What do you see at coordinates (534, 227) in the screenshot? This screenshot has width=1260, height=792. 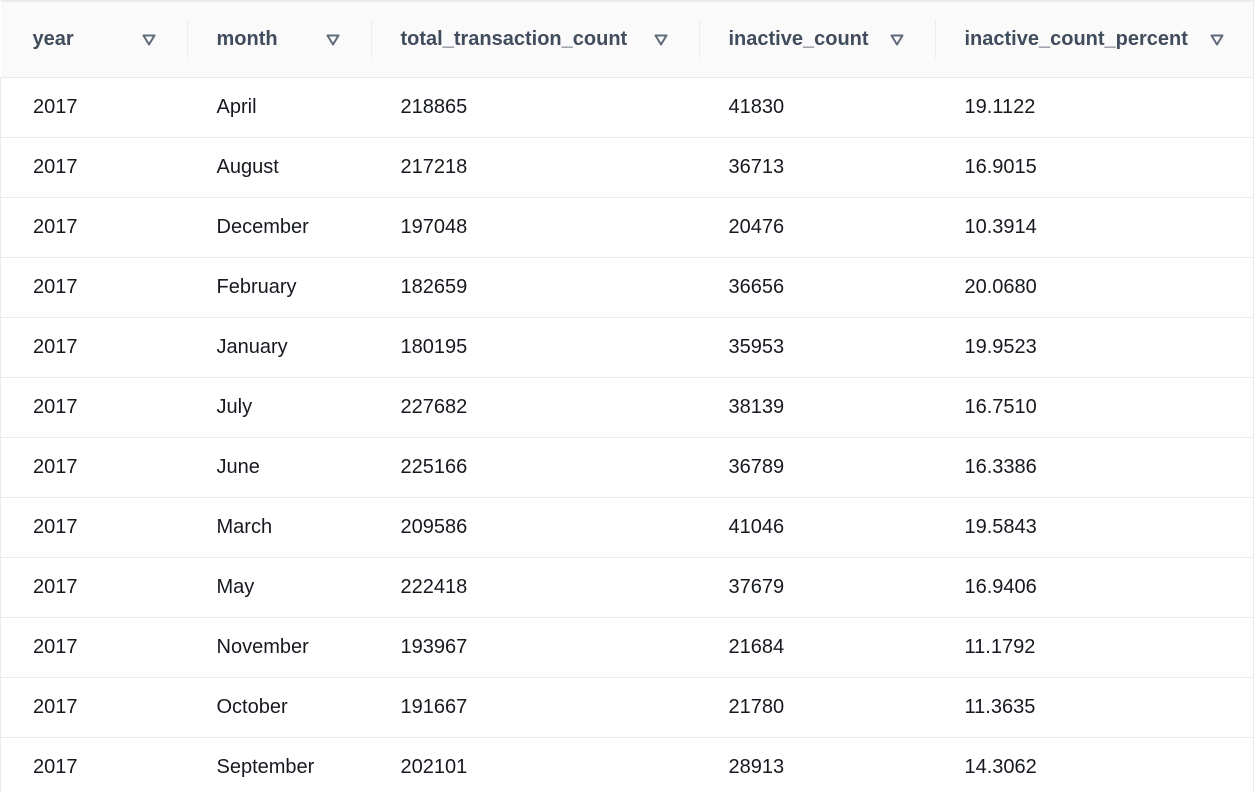 I see `cell-total-transaction-count: 197048` at bounding box center [534, 227].